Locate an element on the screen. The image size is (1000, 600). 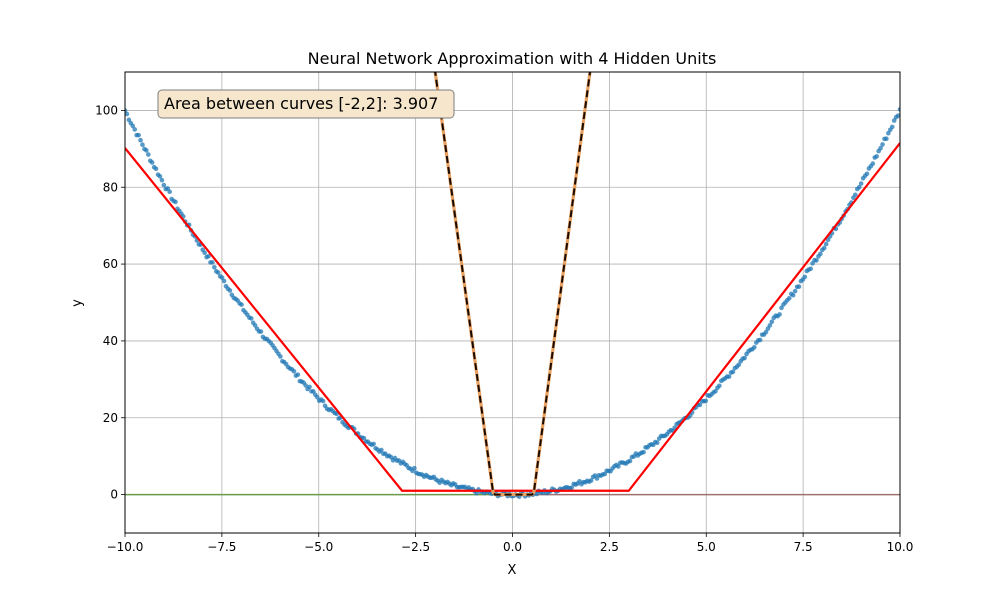
y-tick-label: 80 is located at coordinates (110, 187).